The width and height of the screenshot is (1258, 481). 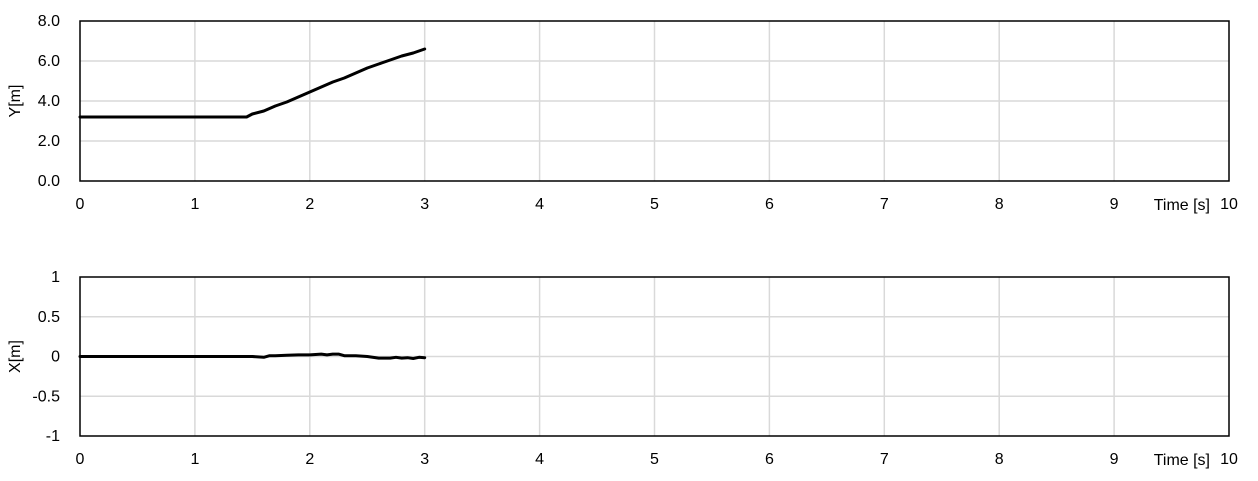 What do you see at coordinates (55, 277) in the screenshot?
I see `y-tick-label: 1` at bounding box center [55, 277].